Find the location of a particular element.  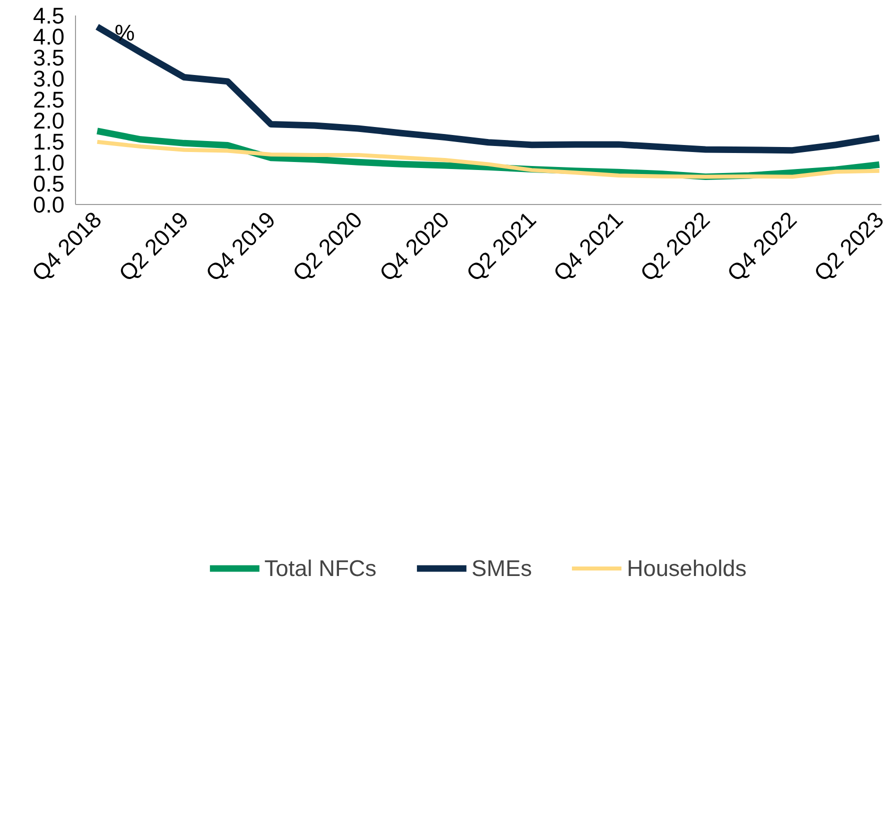

legend-label: SMEs is located at coordinates (501, 568).